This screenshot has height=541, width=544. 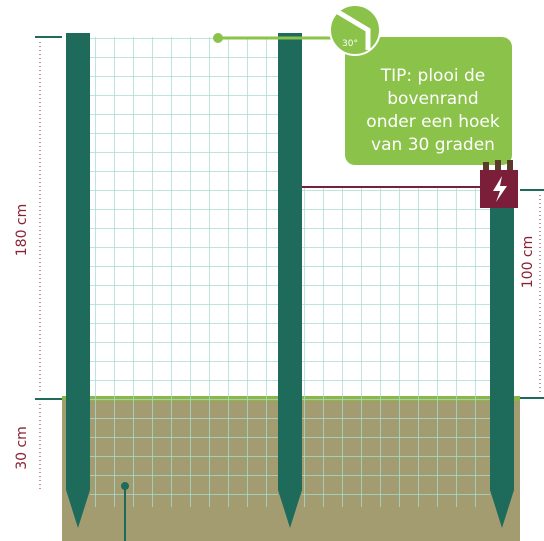 I want to click on tip-dot, so click(x=218, y=38).